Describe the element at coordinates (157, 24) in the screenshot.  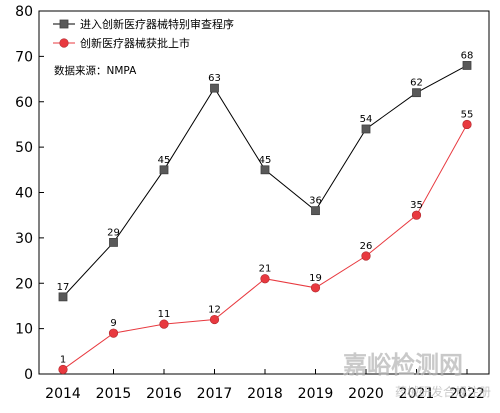
I see `legend-label-series-1: 进入创新医疗器械特别审查程序` at that location.